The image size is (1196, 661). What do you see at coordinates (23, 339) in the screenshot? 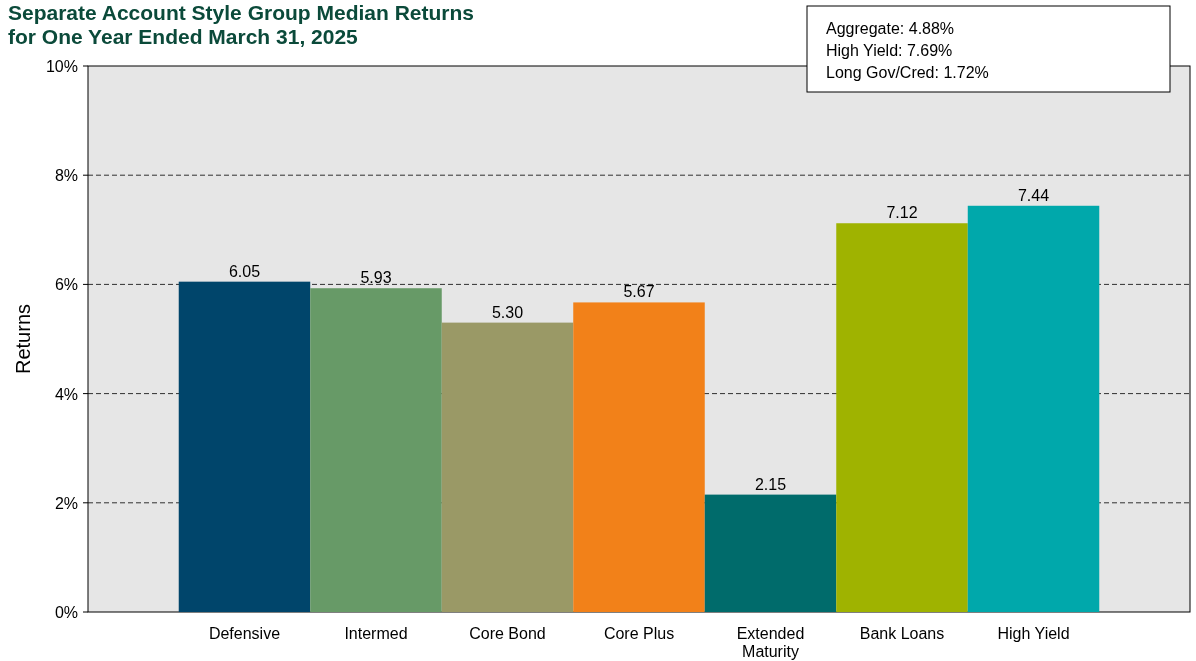
I see `y-axis-title: Returns` at bounding box center [23, 339].